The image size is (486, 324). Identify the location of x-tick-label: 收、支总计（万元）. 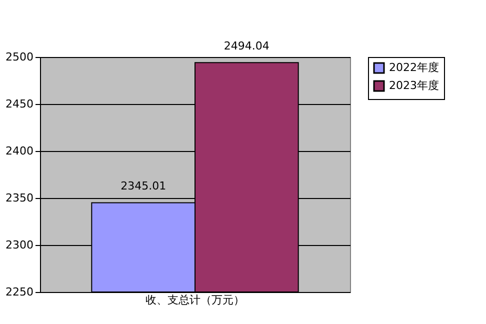
(195, 300).